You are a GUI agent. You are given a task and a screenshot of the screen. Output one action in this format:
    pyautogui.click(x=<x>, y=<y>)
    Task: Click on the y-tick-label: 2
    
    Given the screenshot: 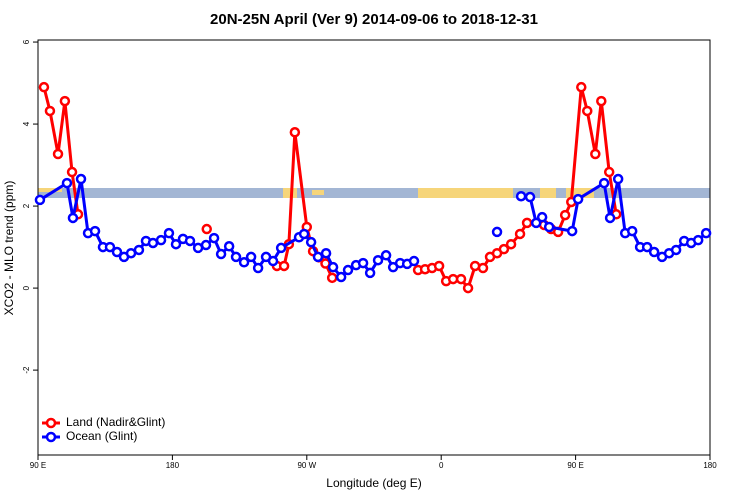 What is the action you would take?
    pyautogui.click(x=26, y=205)
    